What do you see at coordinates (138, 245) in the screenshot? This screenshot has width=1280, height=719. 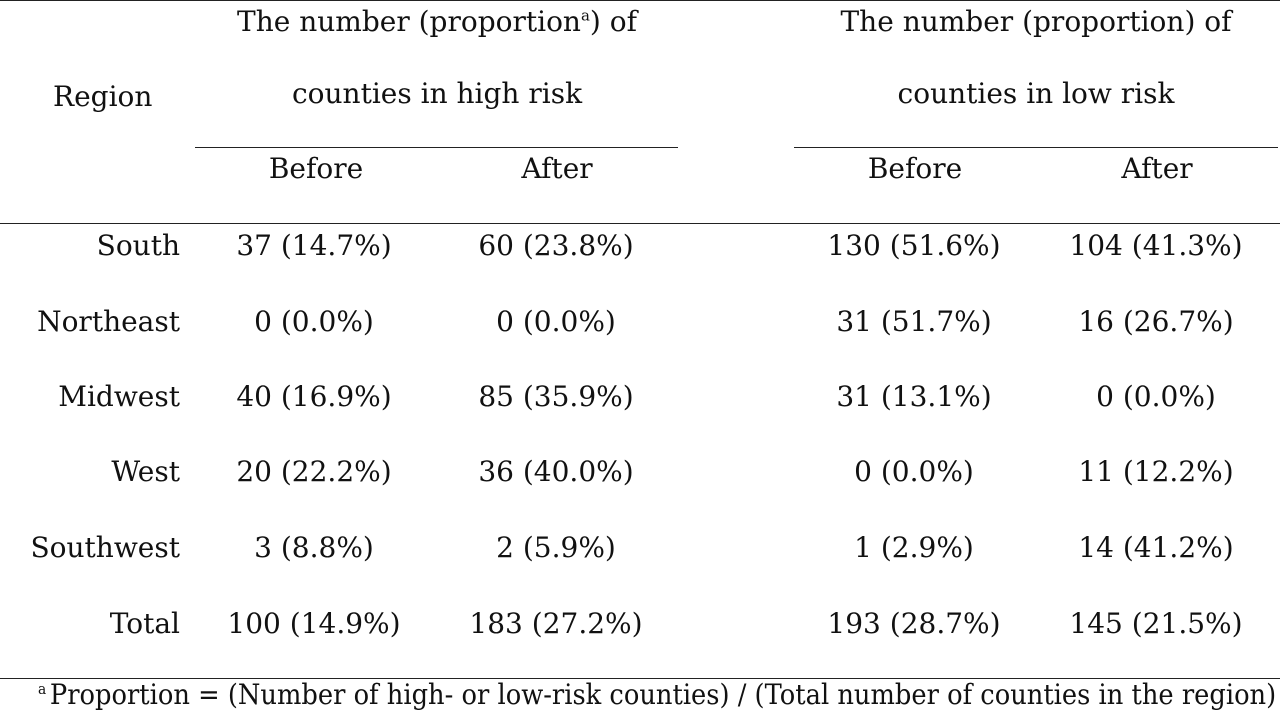 I see `region-cell: South` at bounding box center [138, 245].